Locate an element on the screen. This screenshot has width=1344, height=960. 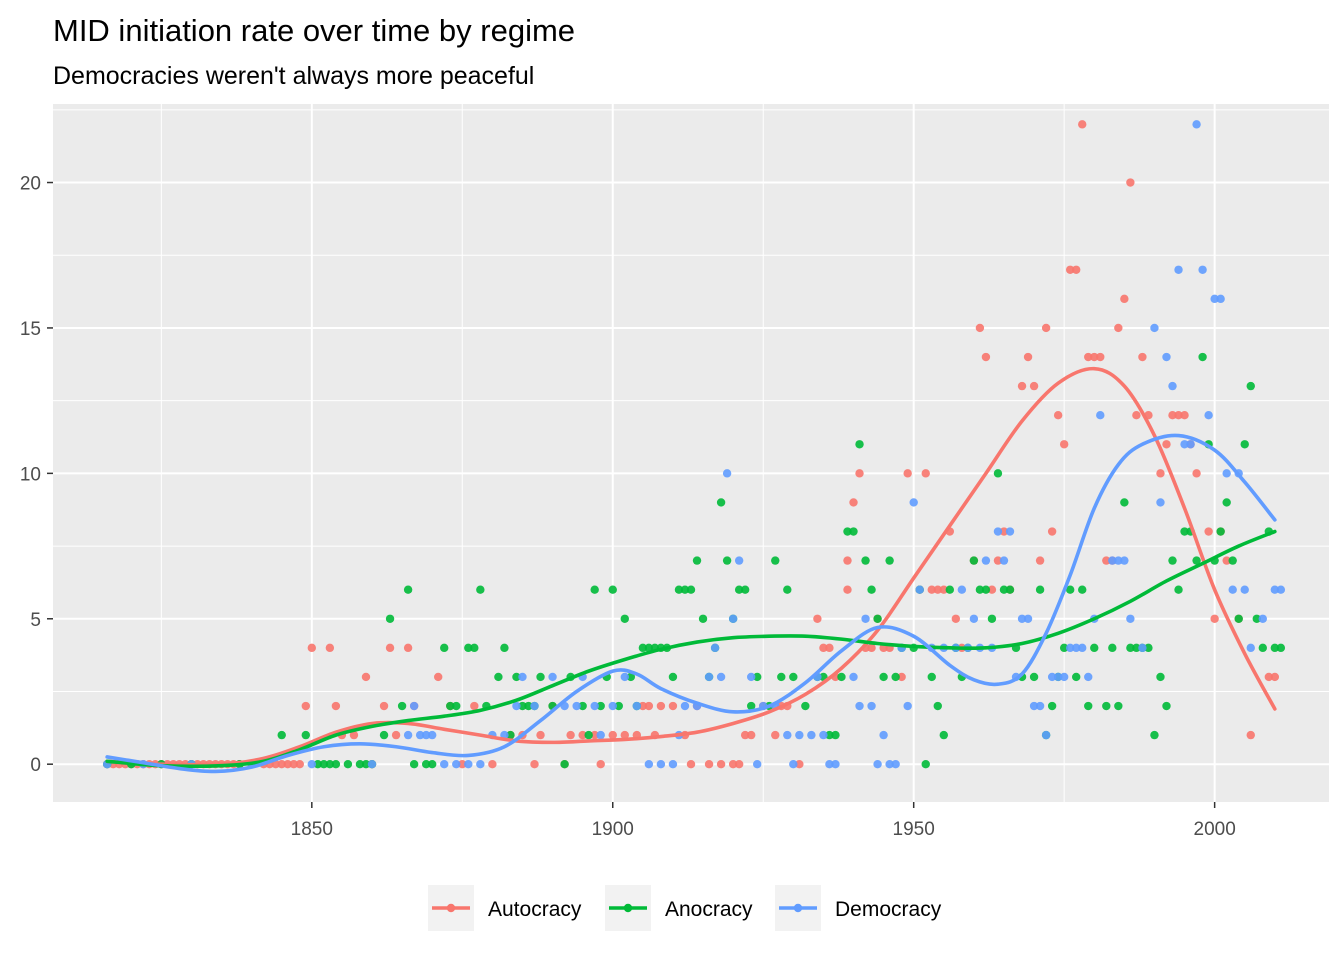
x-tick-label: 1850 is located at coordinates (312, 829).